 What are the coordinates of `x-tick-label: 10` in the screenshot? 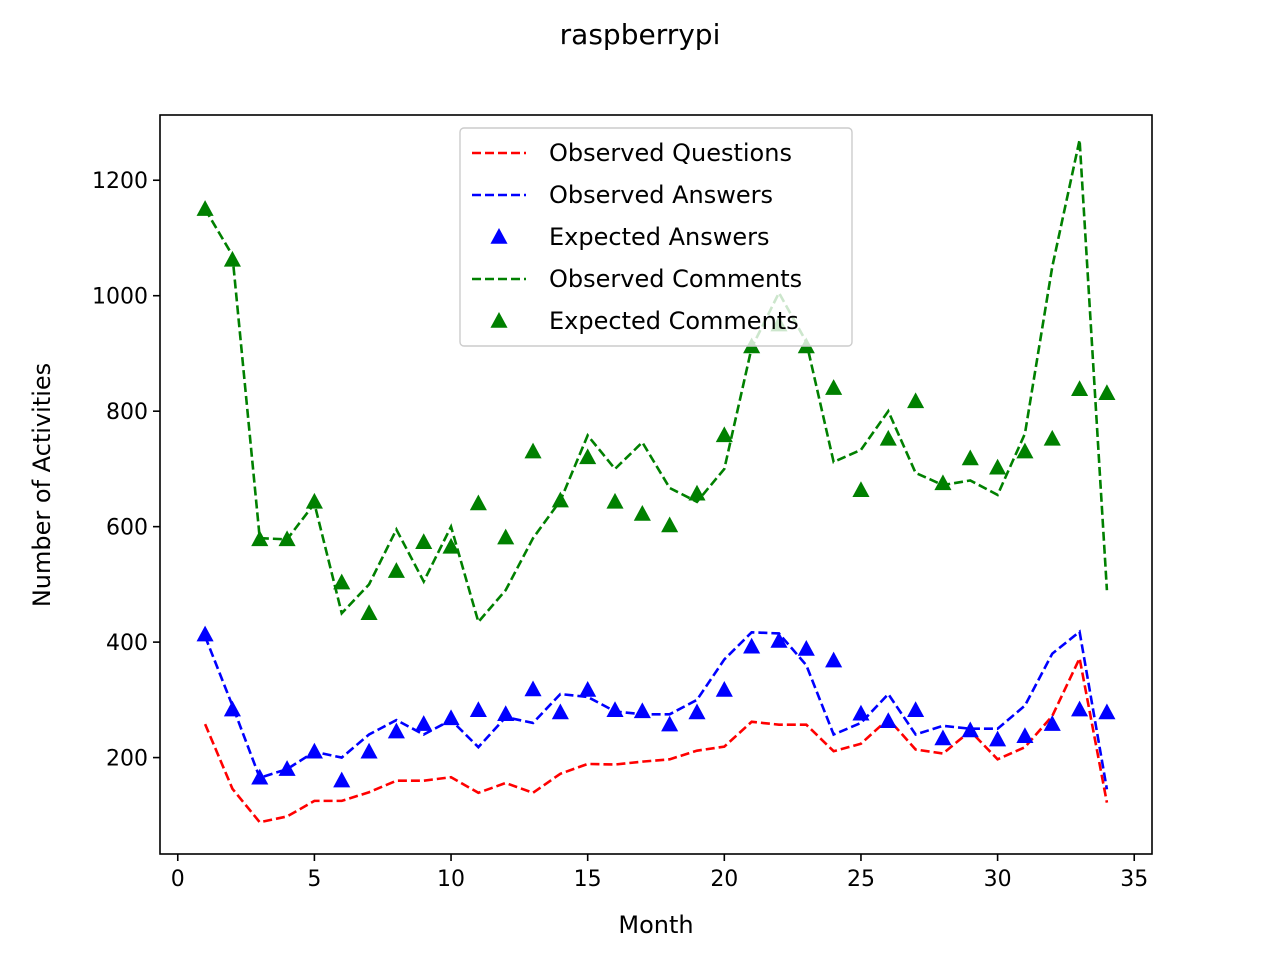 It's located at (451, 879).